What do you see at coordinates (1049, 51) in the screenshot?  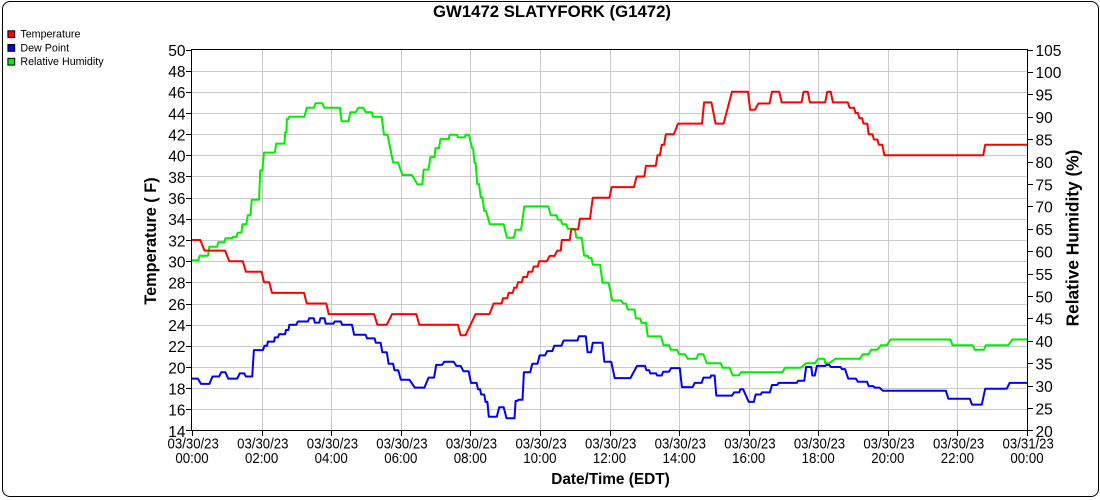 I see `svg-text: 105` at bounding box center [1049, 51].